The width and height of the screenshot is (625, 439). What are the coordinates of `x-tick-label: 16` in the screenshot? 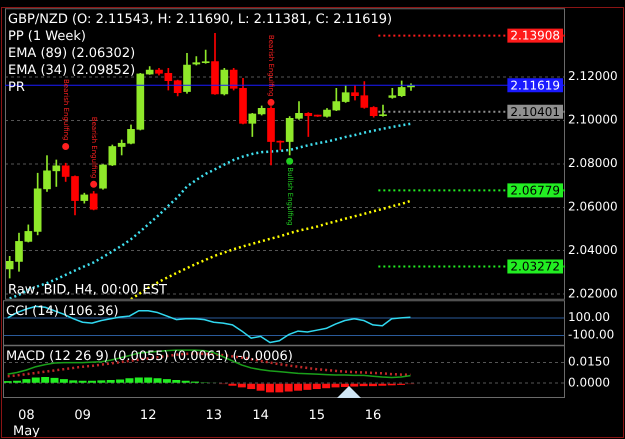 It's located at (373, 416).